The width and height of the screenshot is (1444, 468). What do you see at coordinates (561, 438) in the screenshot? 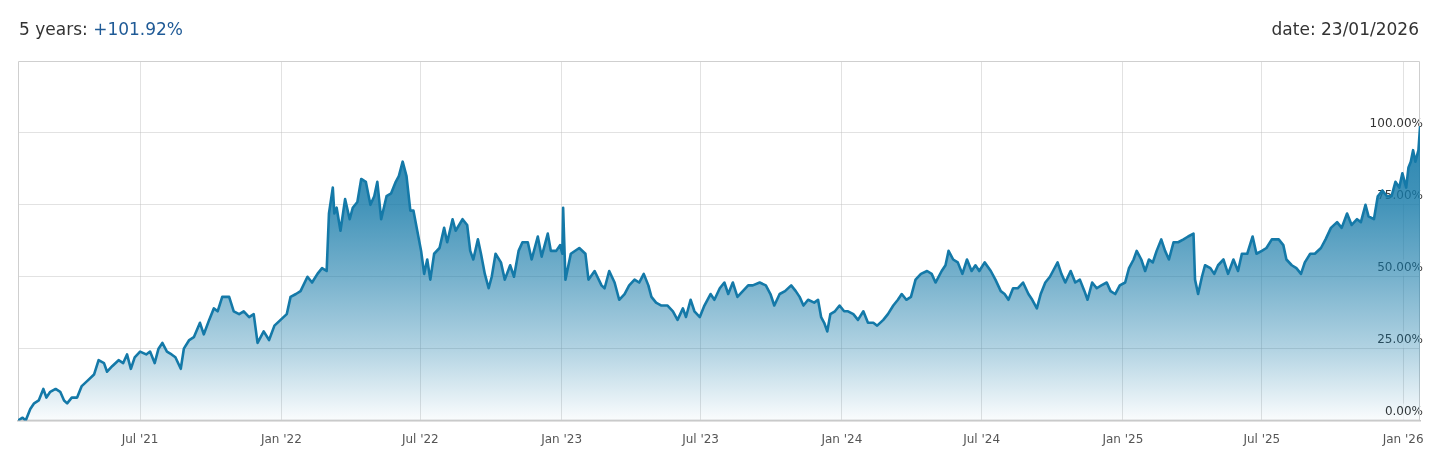
I see `x-tick-label: Jan '23` at bounding box center [561, 438].